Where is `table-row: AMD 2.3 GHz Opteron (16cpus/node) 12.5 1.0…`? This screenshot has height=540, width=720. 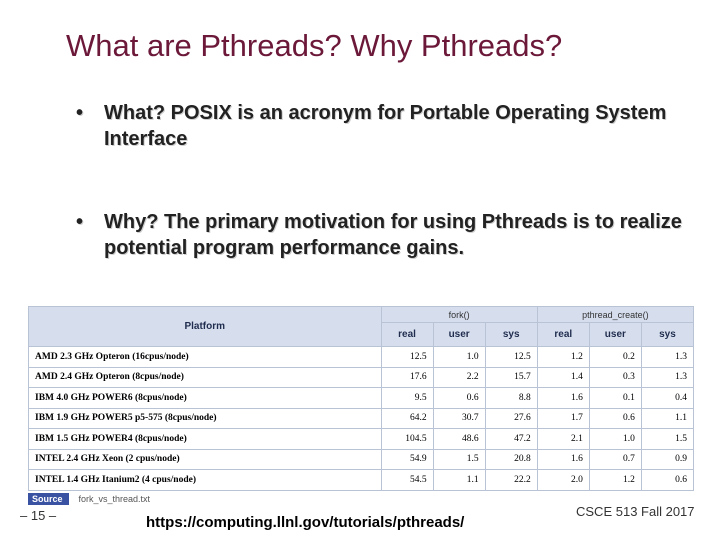 table-row: AMD 2.3 GHz Opteron (16cpus/node) 12.5 1.0… is located at coordinates (361, 357).